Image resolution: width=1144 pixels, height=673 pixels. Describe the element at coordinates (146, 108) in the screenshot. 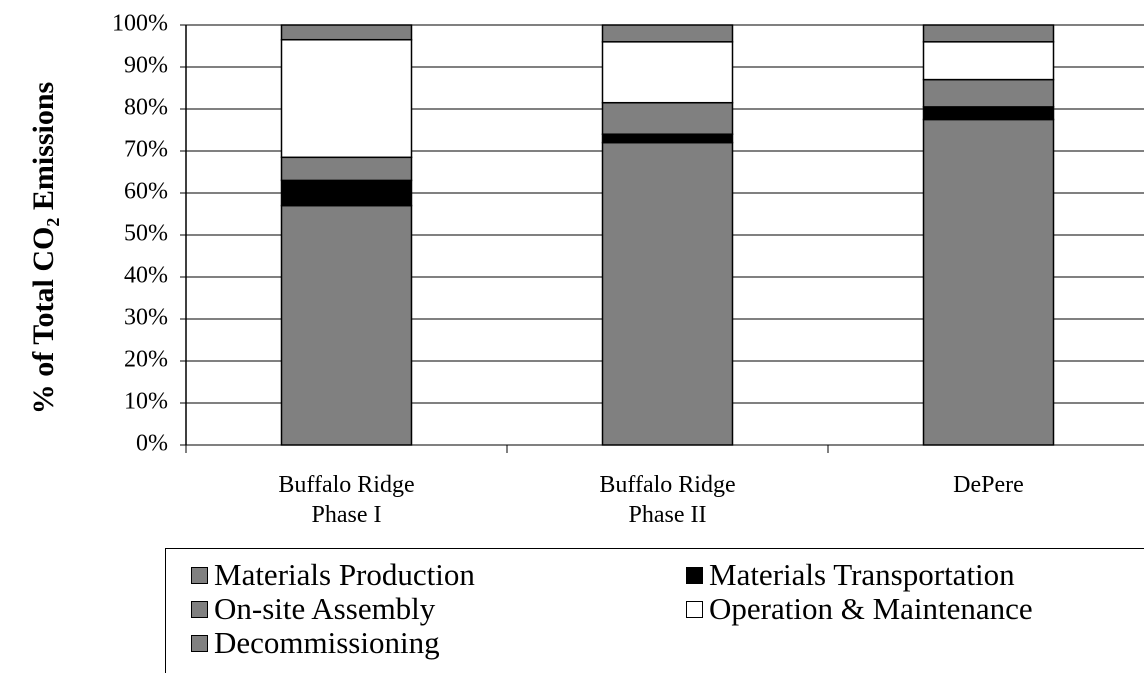

I see `y-tick-label: 80%` at that location.